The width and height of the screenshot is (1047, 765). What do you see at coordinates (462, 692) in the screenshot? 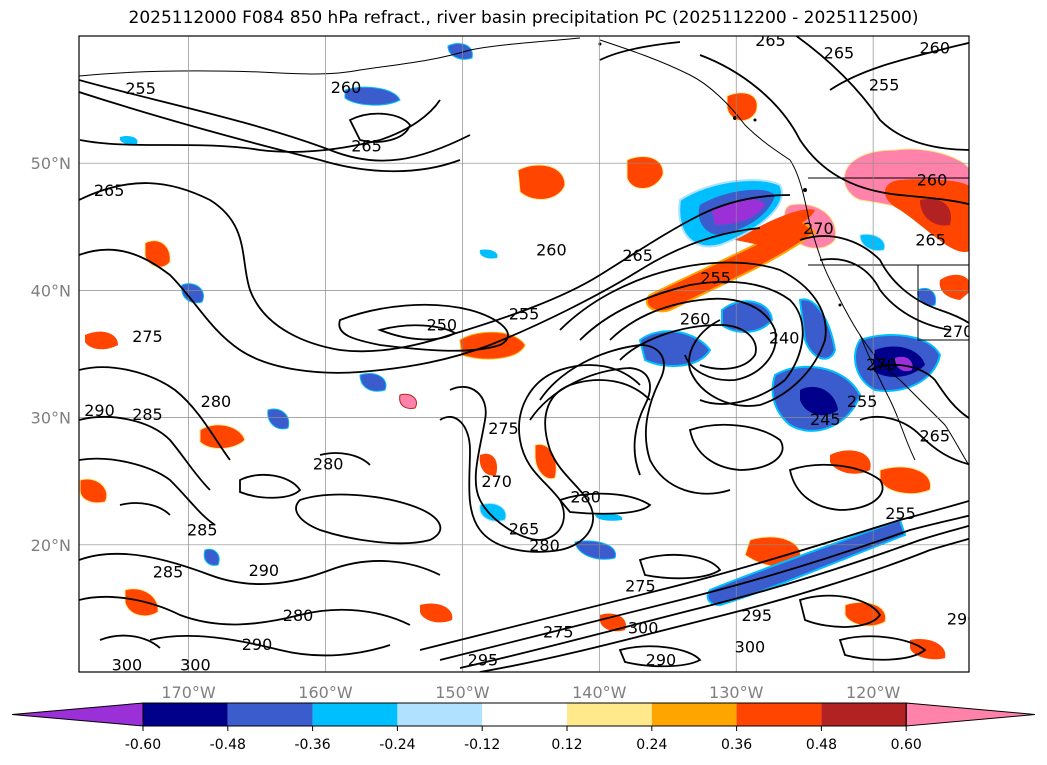
I see `lon-tick-label: 150°W` at bounding box center [462, 692].